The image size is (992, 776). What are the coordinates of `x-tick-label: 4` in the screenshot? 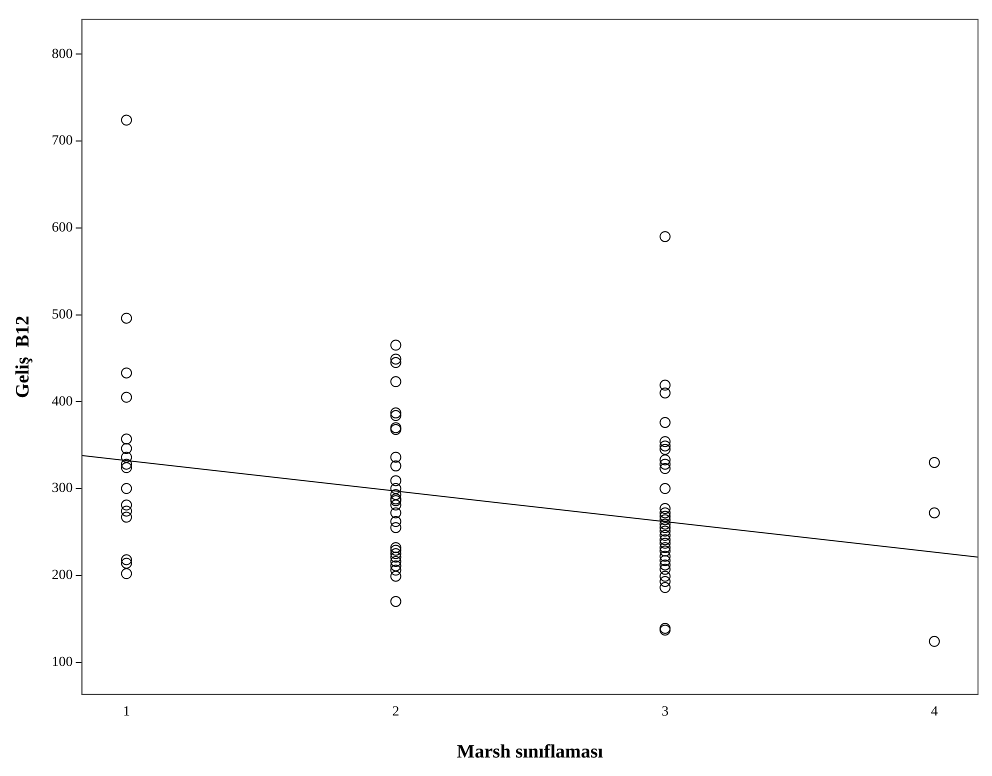 It's located at (934, 712).